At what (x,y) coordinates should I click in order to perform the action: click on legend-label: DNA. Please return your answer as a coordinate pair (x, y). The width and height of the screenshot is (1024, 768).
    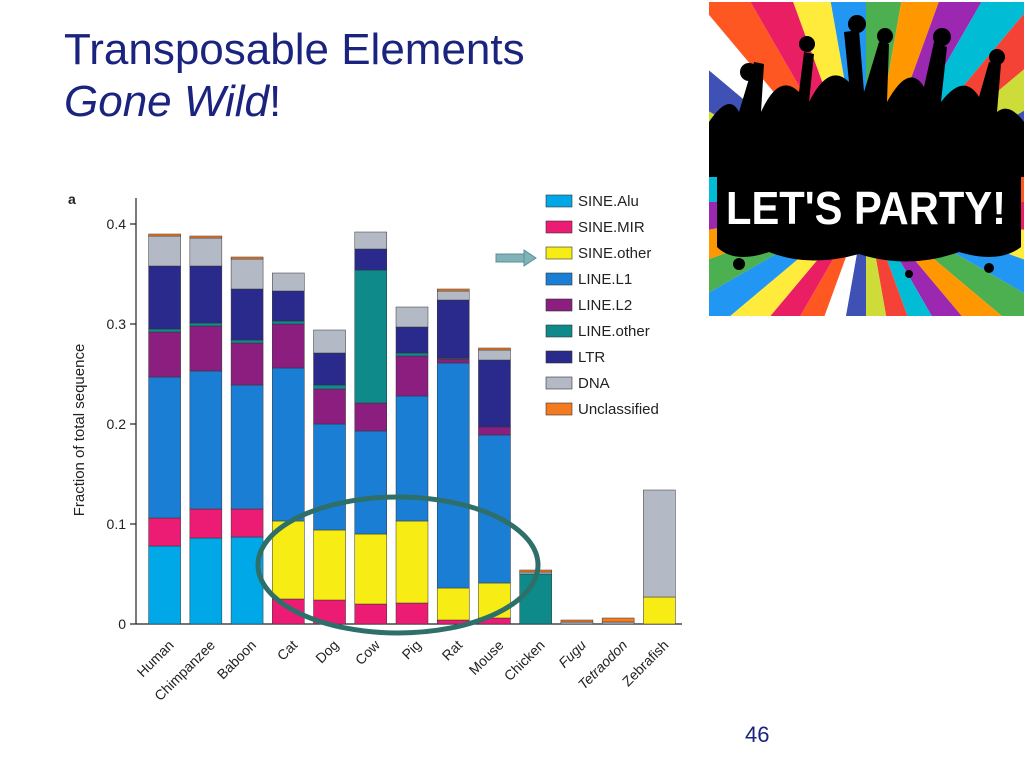
    Looking at the image, I should click on (594, 383).